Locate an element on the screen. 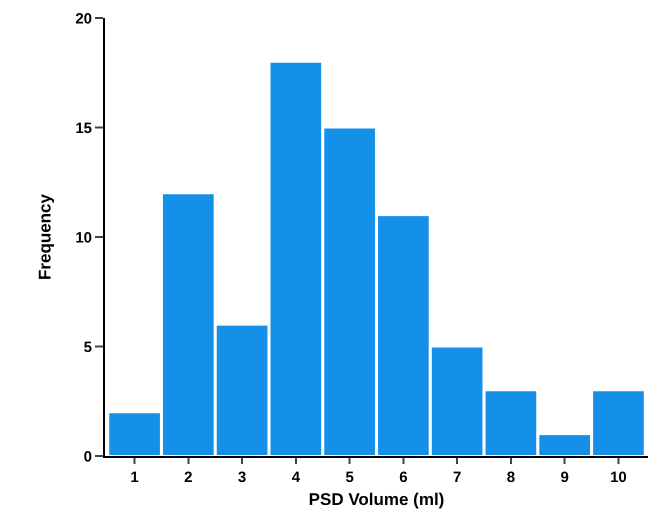  x-tick-label: 2 is located at coordinates (188, 477).